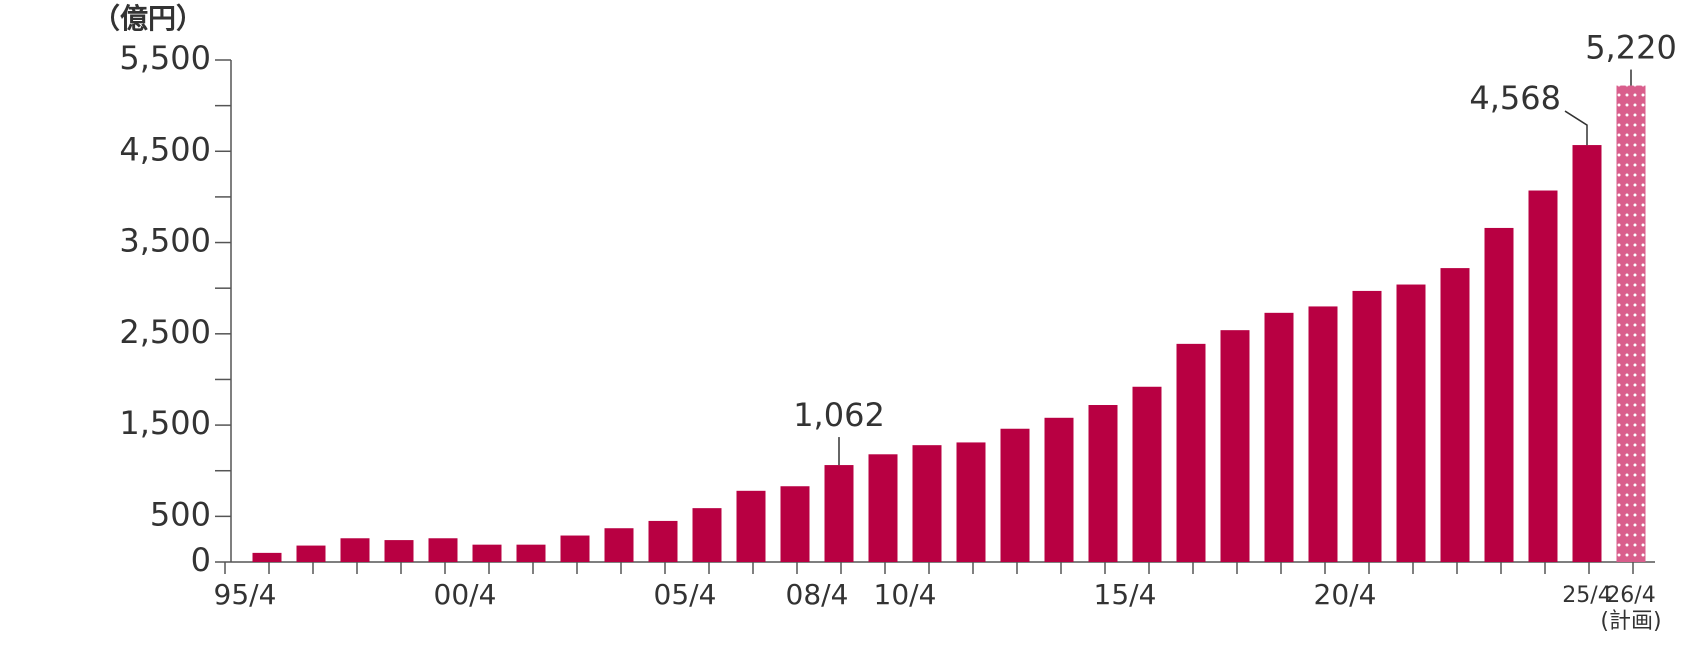  Describe the element at coordinates (245, 594) in the screenshot. I see `x-tick-label: 95/4` at that location.